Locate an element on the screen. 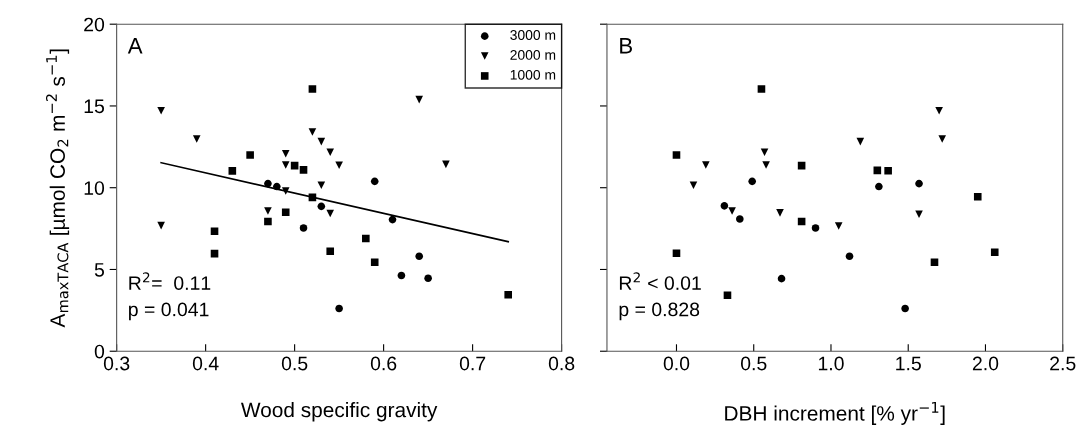  legend-label: 1000 m is located at coordinates (533, 74).